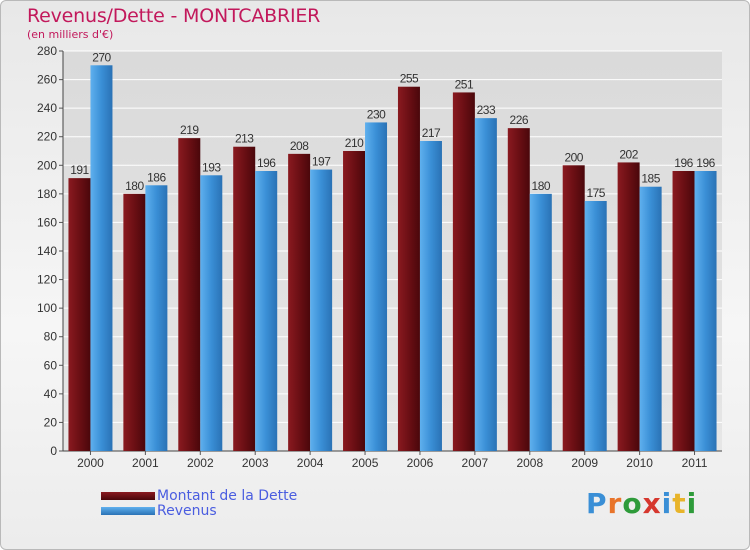 Image resolution: width=750 pixels, height=550 pixels. What do you see at coordinates (128, 510) in the screenshot?
I see `legend-swatch-revenus` at bounding box center [128, 510].